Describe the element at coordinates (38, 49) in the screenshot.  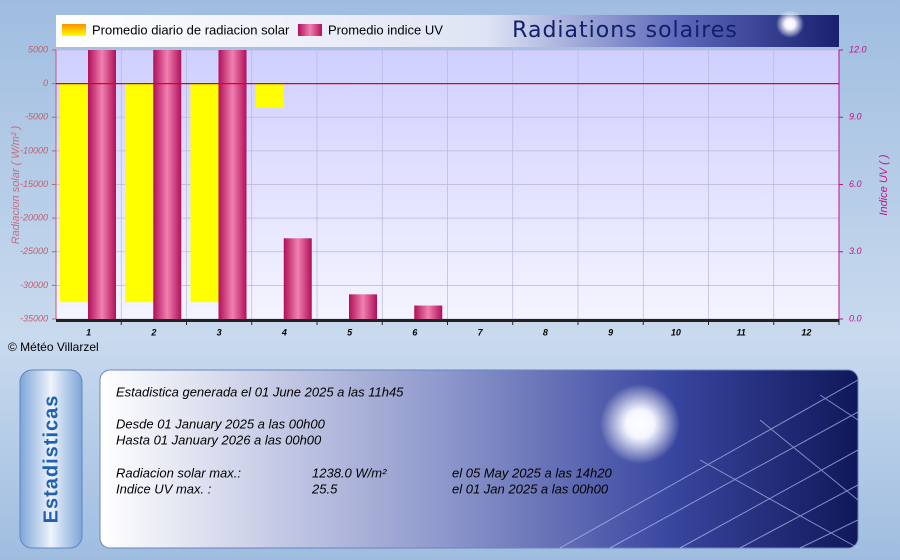
I see `y-tick-label: 5000` at that location.